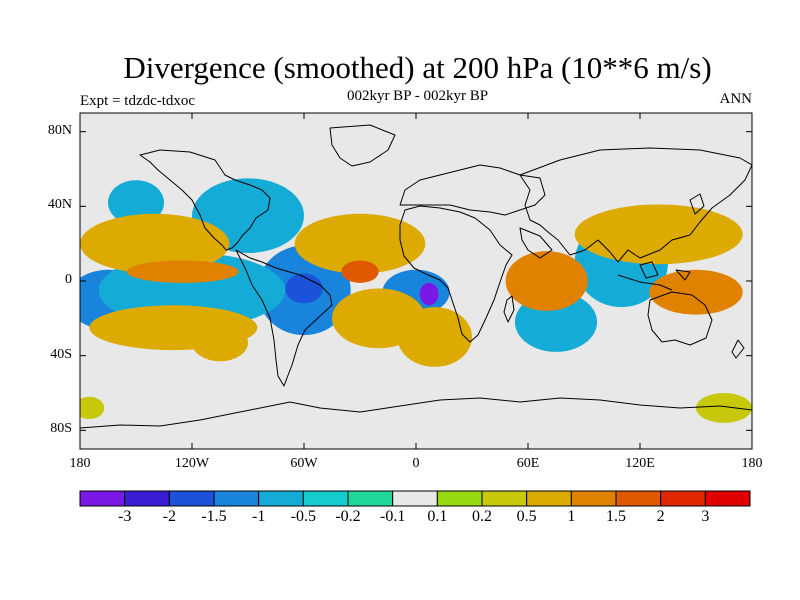  What do you see at coordinates (705, 516) in the screenshot?
I see `colorbar-label: 3` at bounding box center [705, 516].